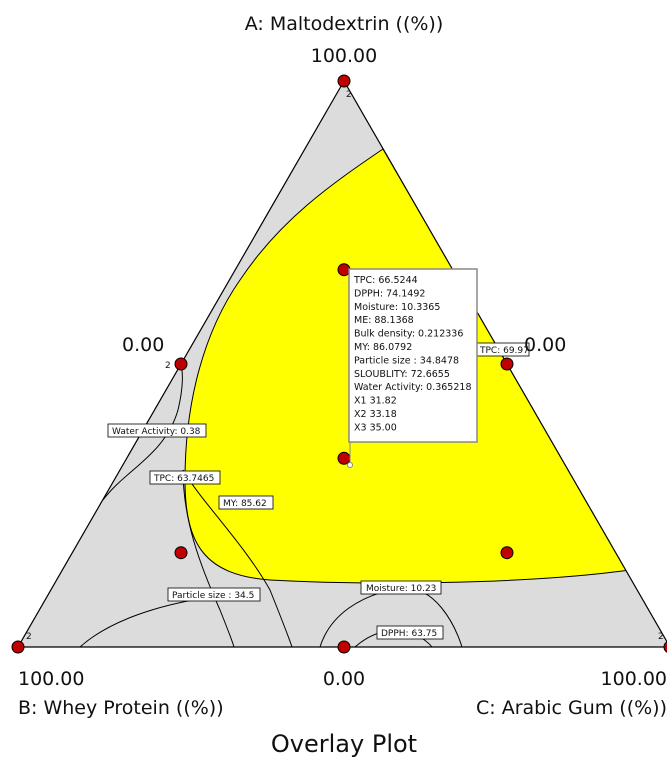  What do you see at coordinates (51, 679) in the screenshot?
I see `vertex-label-b: 100.00` at bounding box center [51, 679].